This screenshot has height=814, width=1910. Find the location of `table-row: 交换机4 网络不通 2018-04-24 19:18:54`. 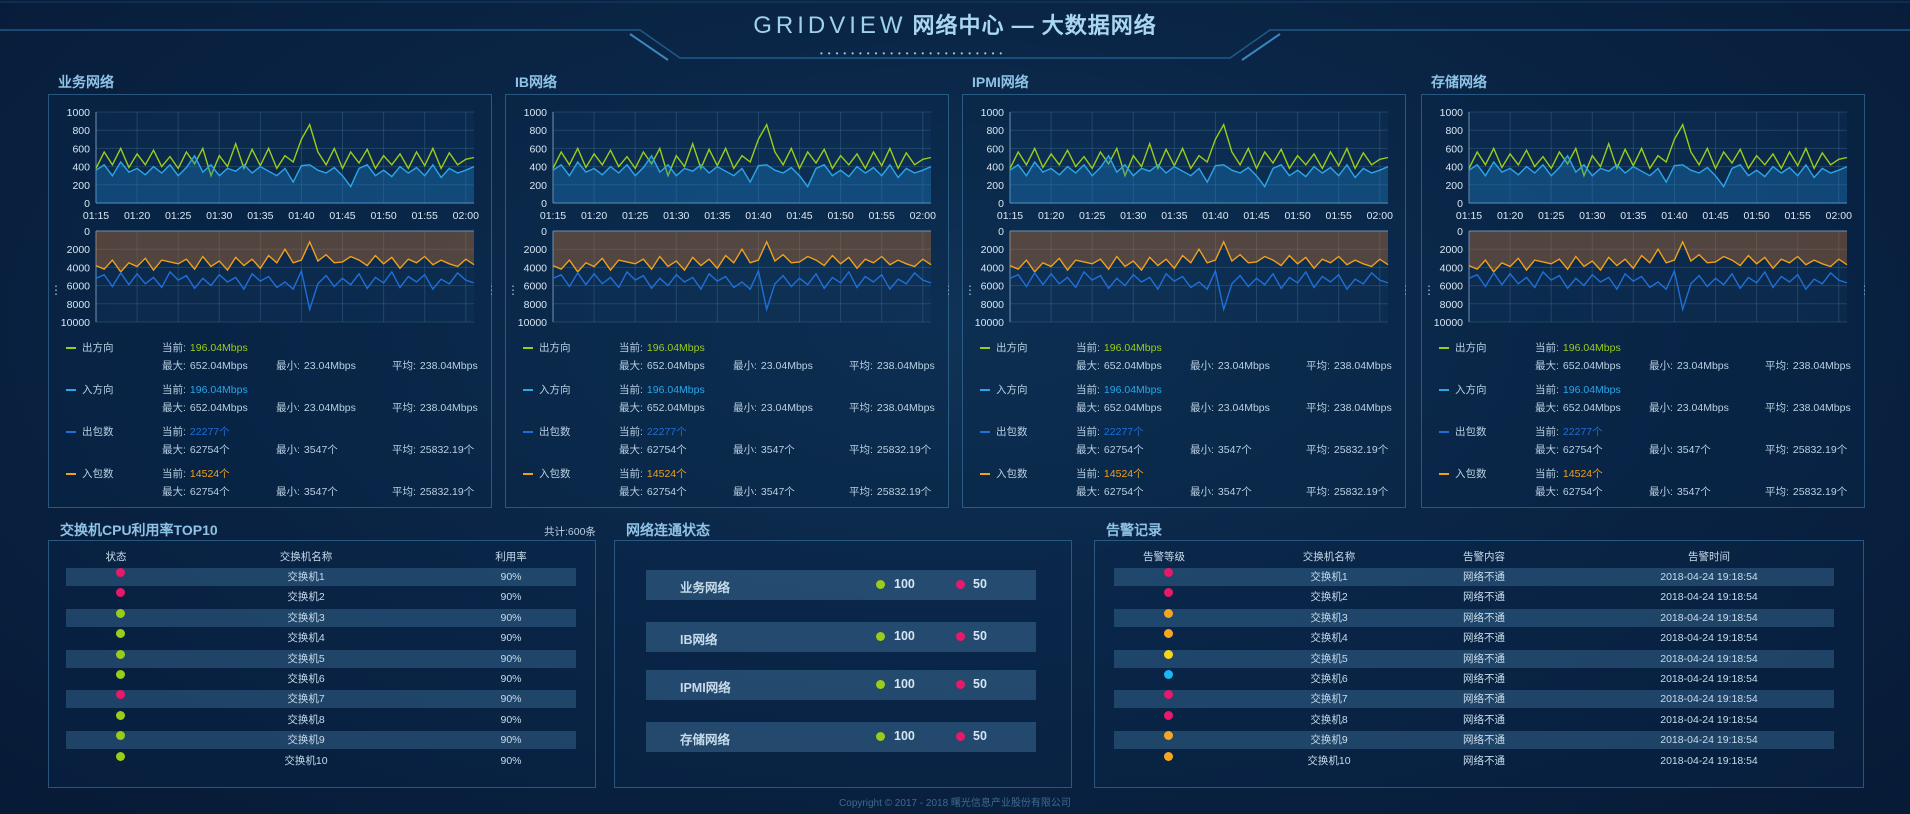

table-row: 交换机4 网络不通 2018-04-24 19:18:54 is located at coordinates (1474, 638).